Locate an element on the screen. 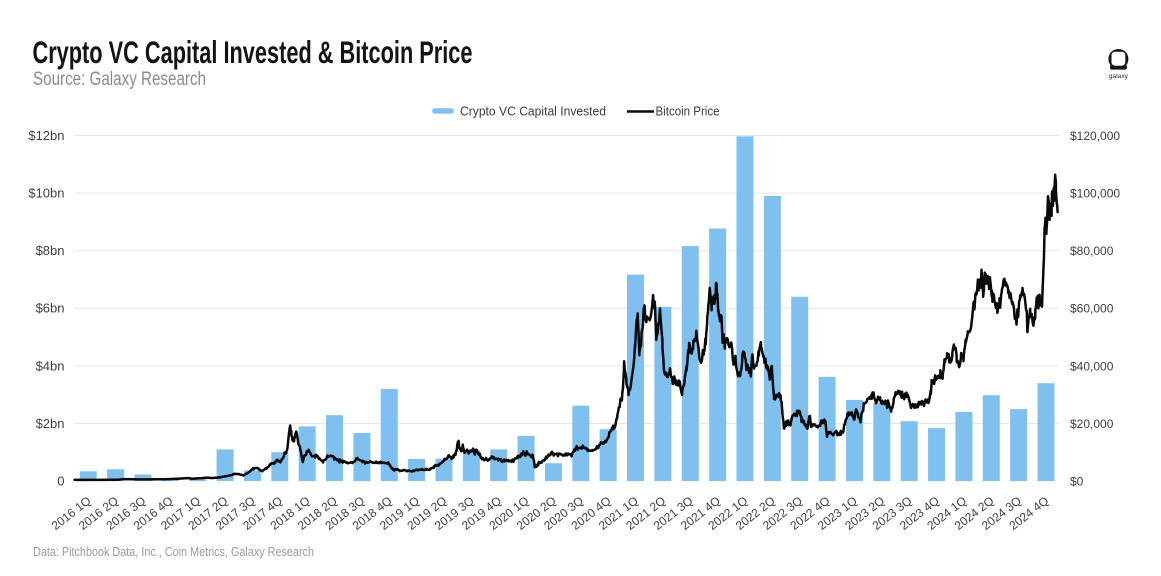 The height and width of the screenshot is (576, 1161). svg-text: $20,000 is located at coordinates (1092, 424).